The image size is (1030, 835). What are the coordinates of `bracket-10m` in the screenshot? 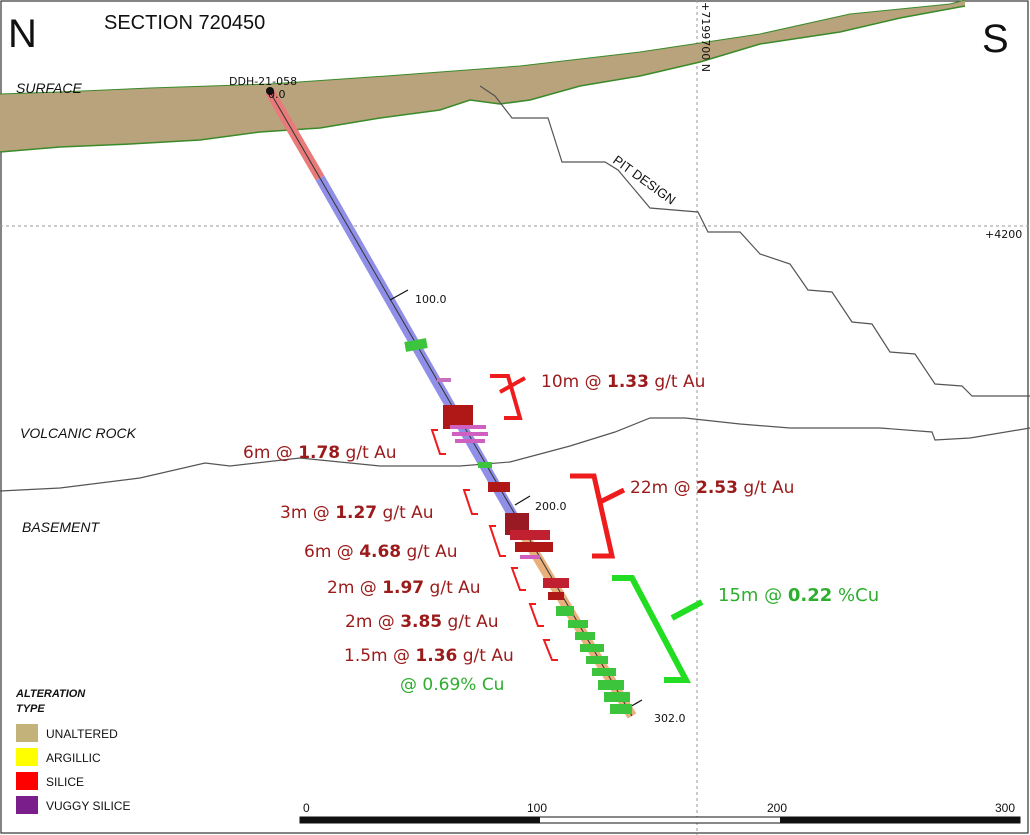 It's located at (506, 397).